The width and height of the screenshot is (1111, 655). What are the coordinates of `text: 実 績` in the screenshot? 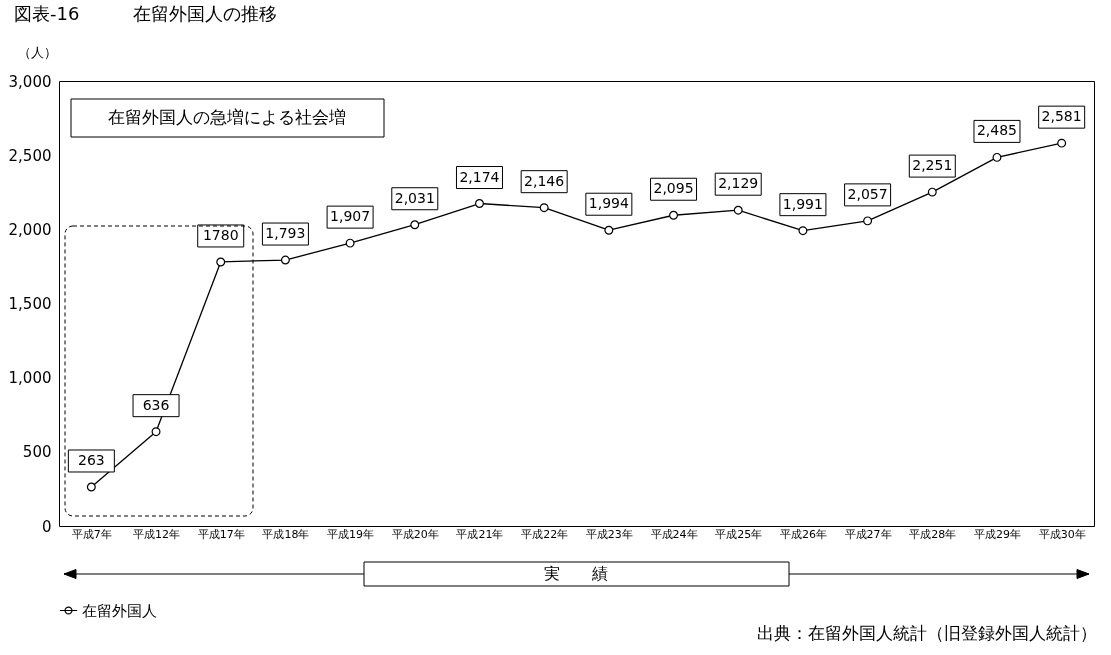 It's located at (576, 573).